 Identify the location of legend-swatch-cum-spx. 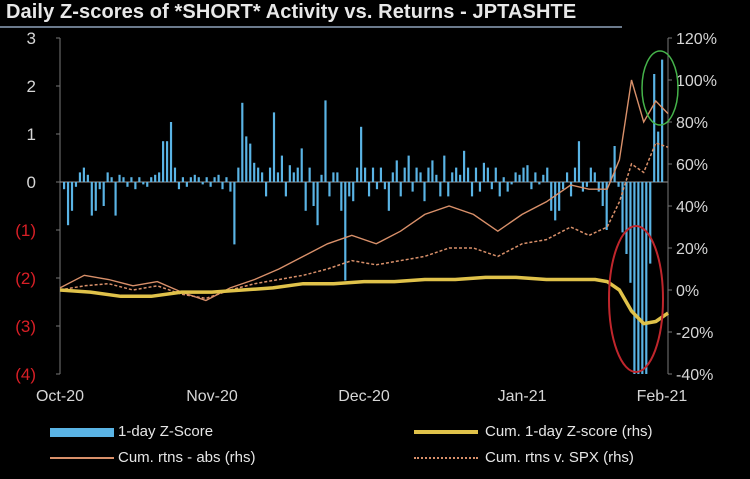
(446, 458).